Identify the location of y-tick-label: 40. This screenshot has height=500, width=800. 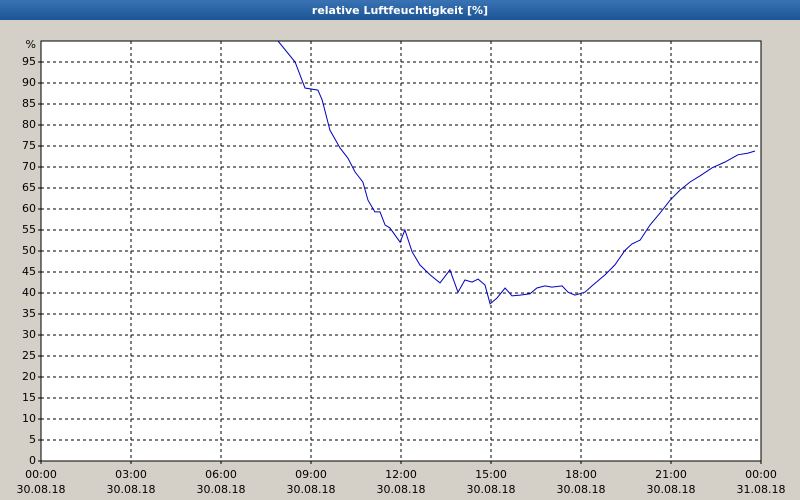
(29, 292).